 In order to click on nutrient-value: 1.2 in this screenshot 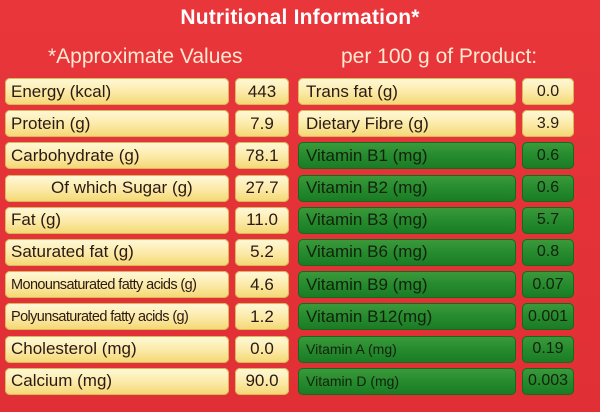, I will do `click(262, 317)`.